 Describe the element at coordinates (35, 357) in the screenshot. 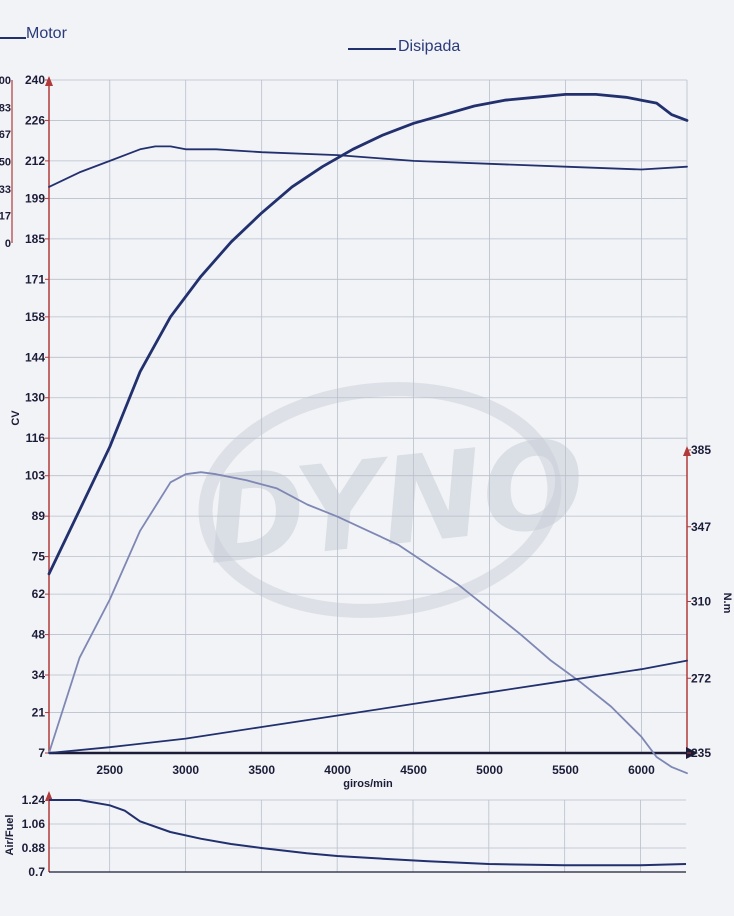

I see `y-tick-label: 144` at that location.